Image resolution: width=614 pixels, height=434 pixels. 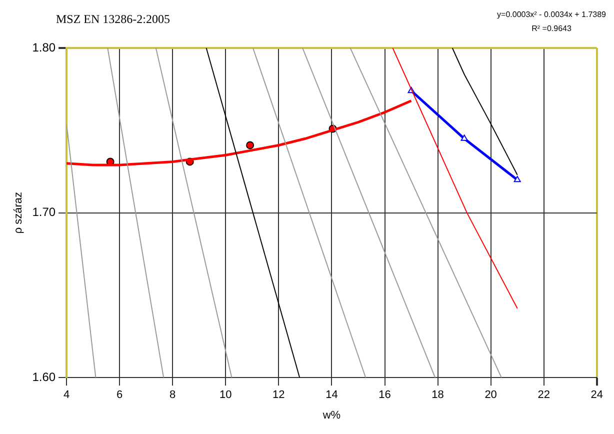 What do you see at coordinates (66, 395) in the screenshot?
I see `x-tick-label: 4` at bounding box center [66, 395].